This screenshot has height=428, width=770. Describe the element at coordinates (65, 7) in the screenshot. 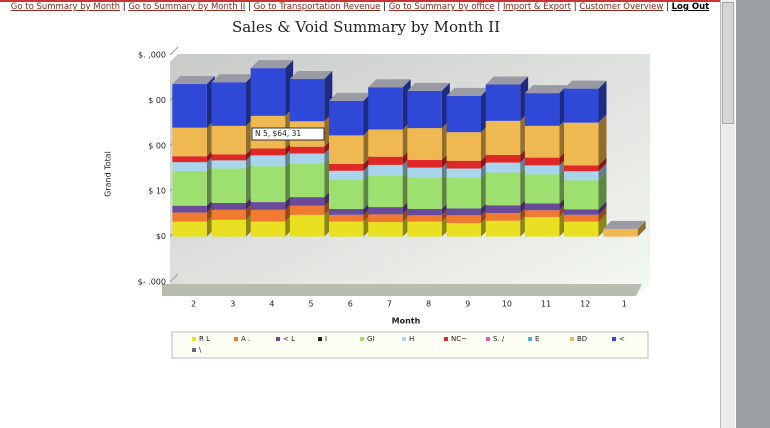

I see `nav-link: Go to Summary by Month` at that location.